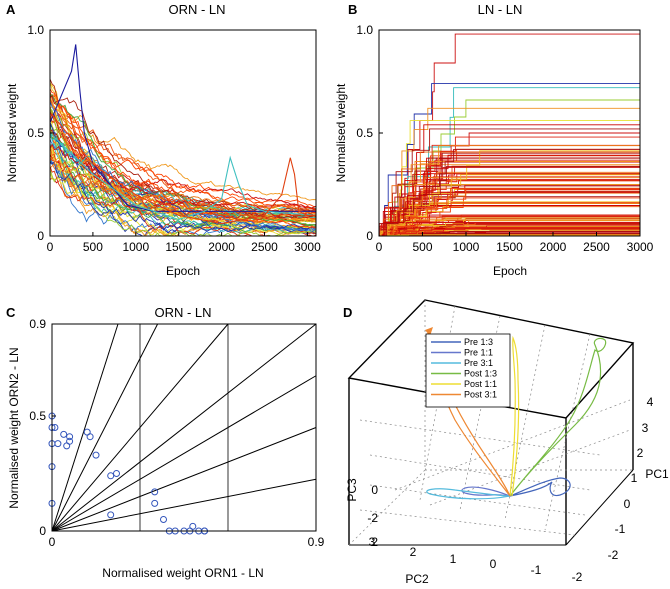 This screenshot has width=670, height=589. I want to click on legend-label: Post 1:1, so click(480, 384).